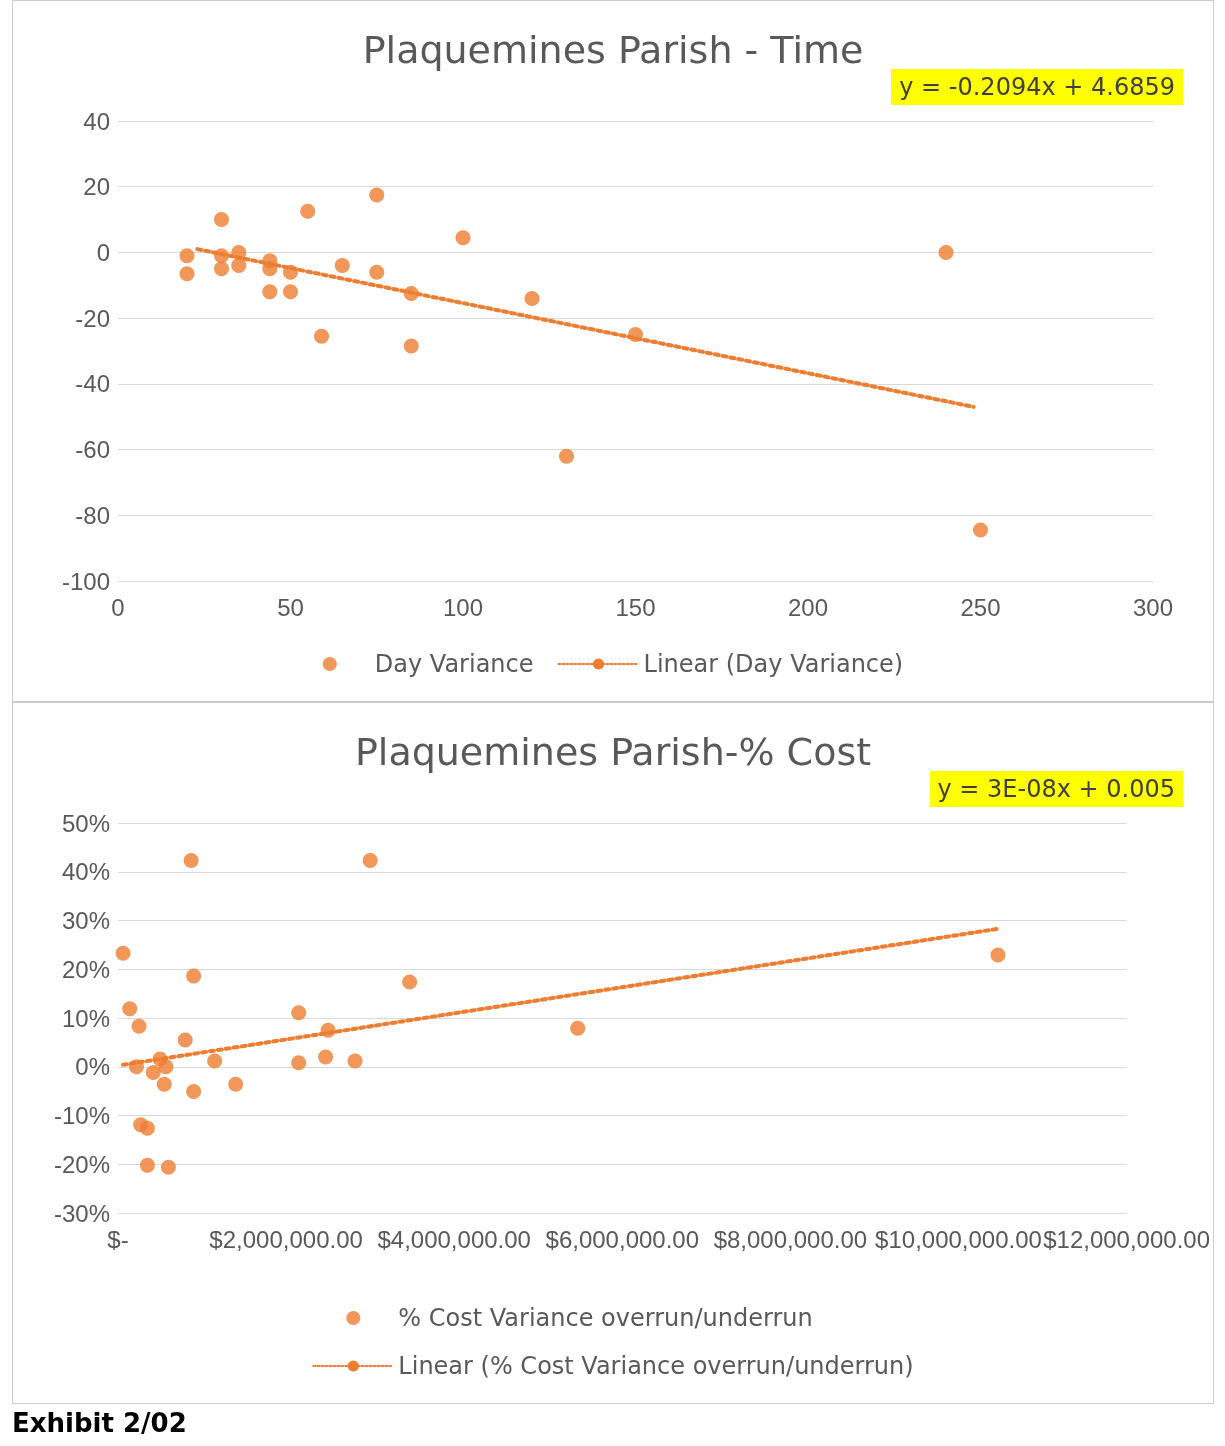 The image size is (1225, 1446). I want to click on chart-title: Plaquemines Parish-% Cost, so click(613, 752).